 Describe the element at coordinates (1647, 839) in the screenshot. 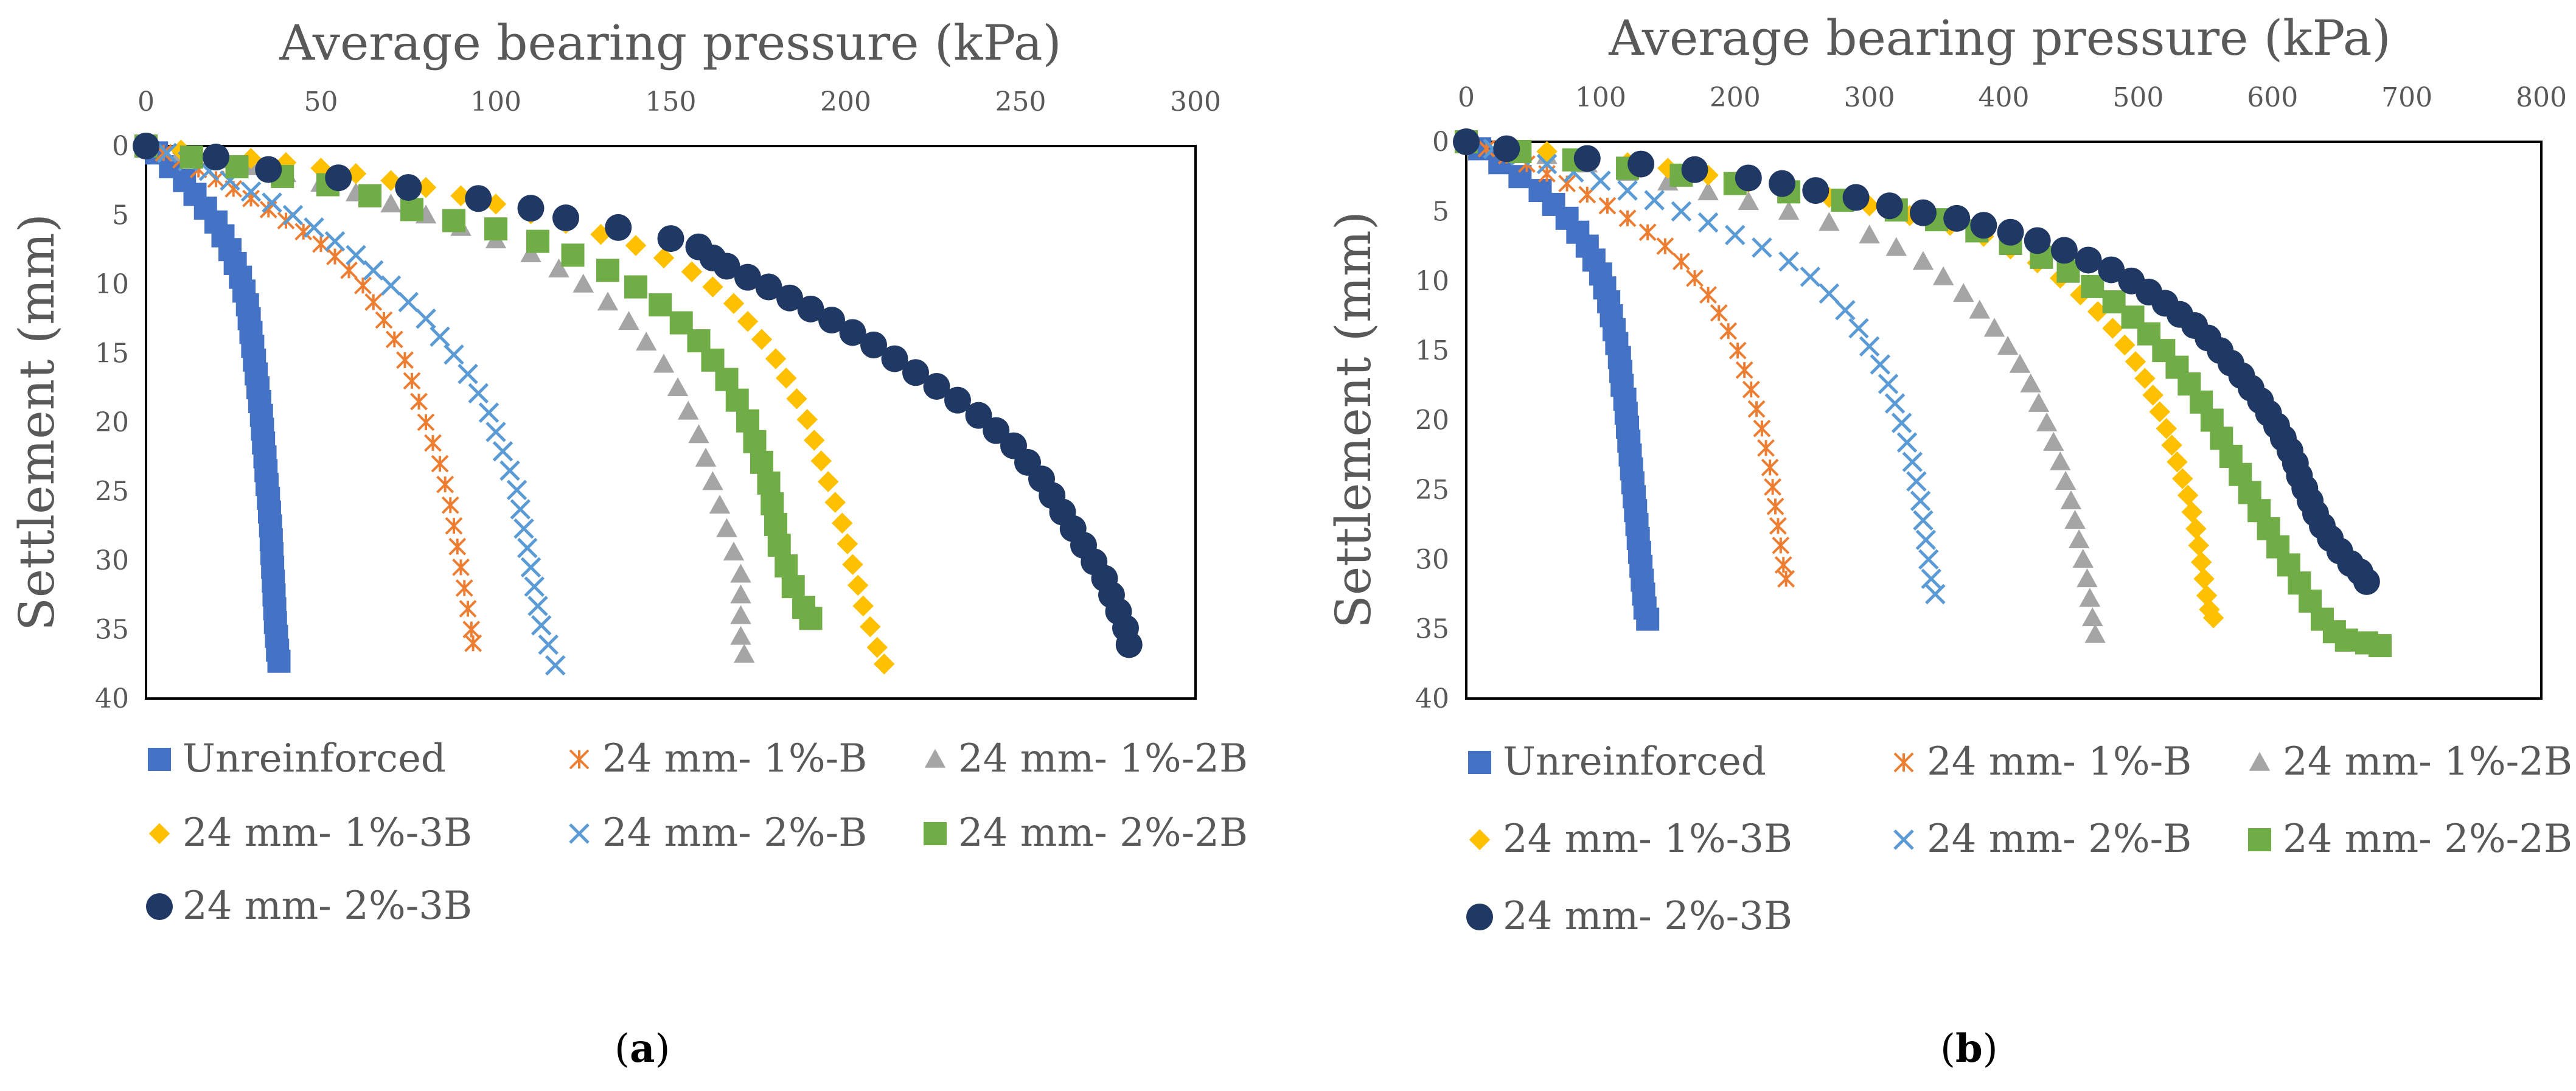

I see `legend-label: 24 mm- 1%-3B` at that location.